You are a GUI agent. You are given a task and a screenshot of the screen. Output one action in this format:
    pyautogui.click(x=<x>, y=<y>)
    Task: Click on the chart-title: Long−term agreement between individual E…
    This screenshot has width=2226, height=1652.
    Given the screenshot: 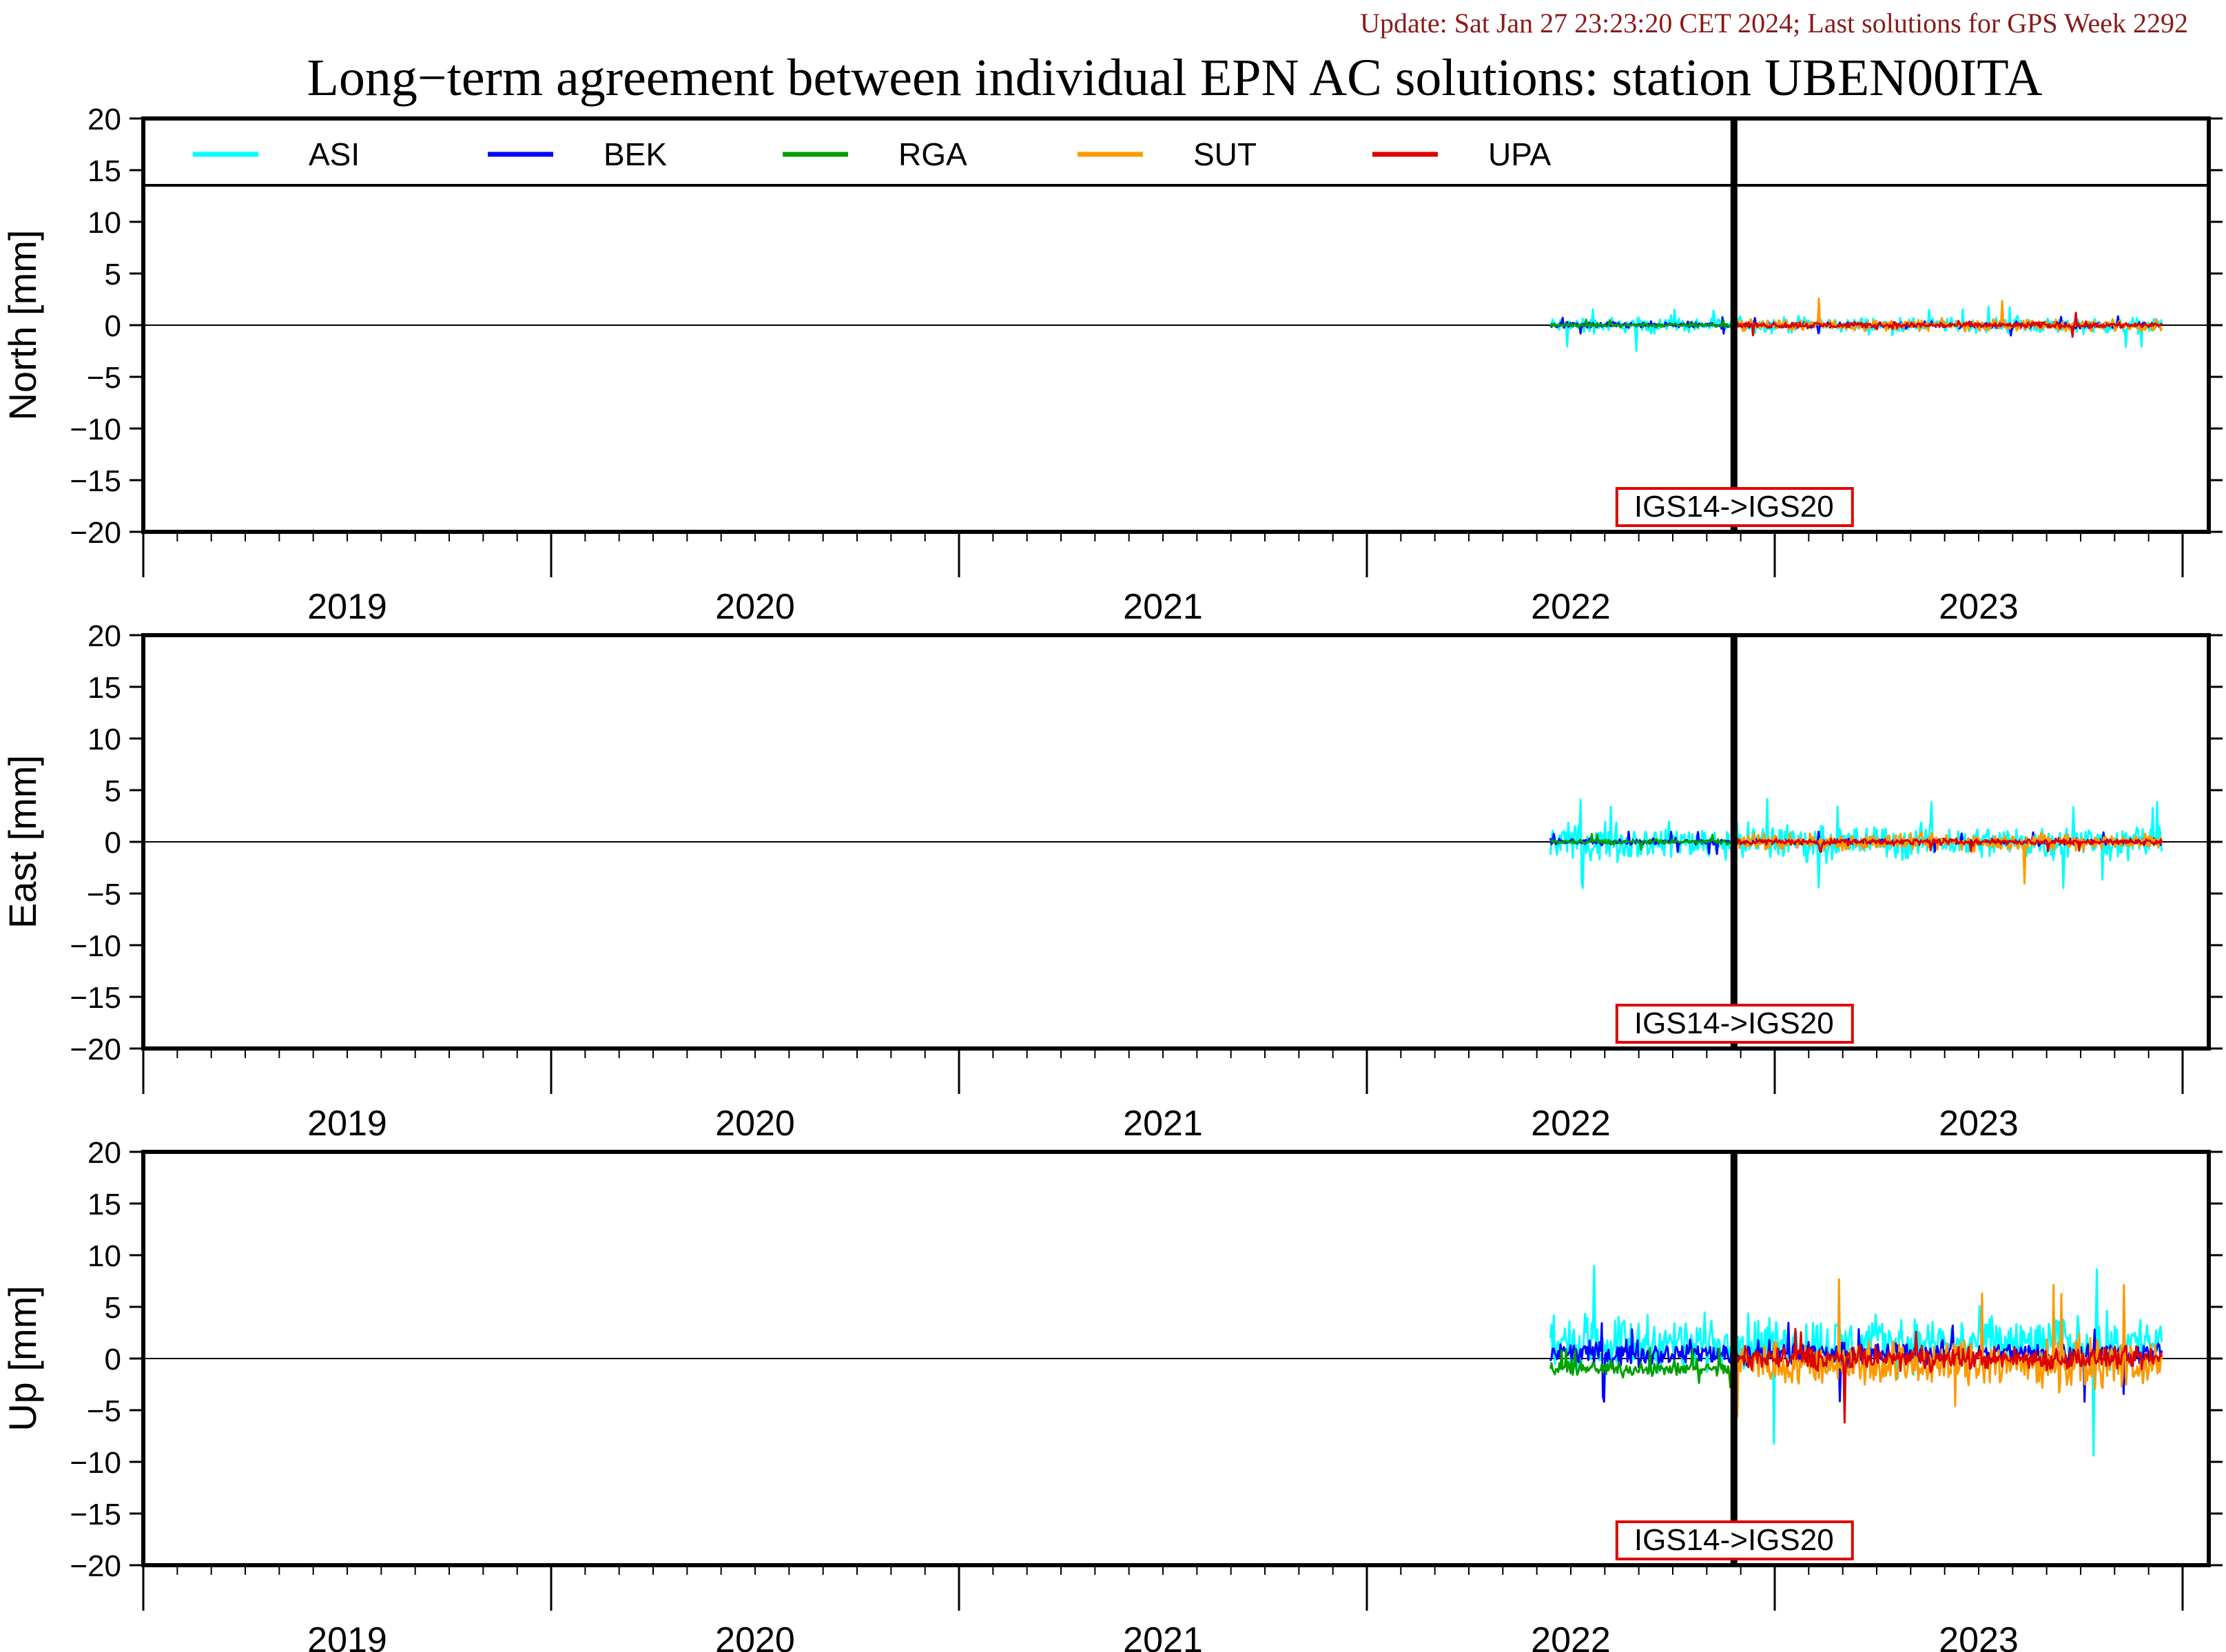 What is the action you would take?
    pyautogui.click(x=1174, y=78)
    